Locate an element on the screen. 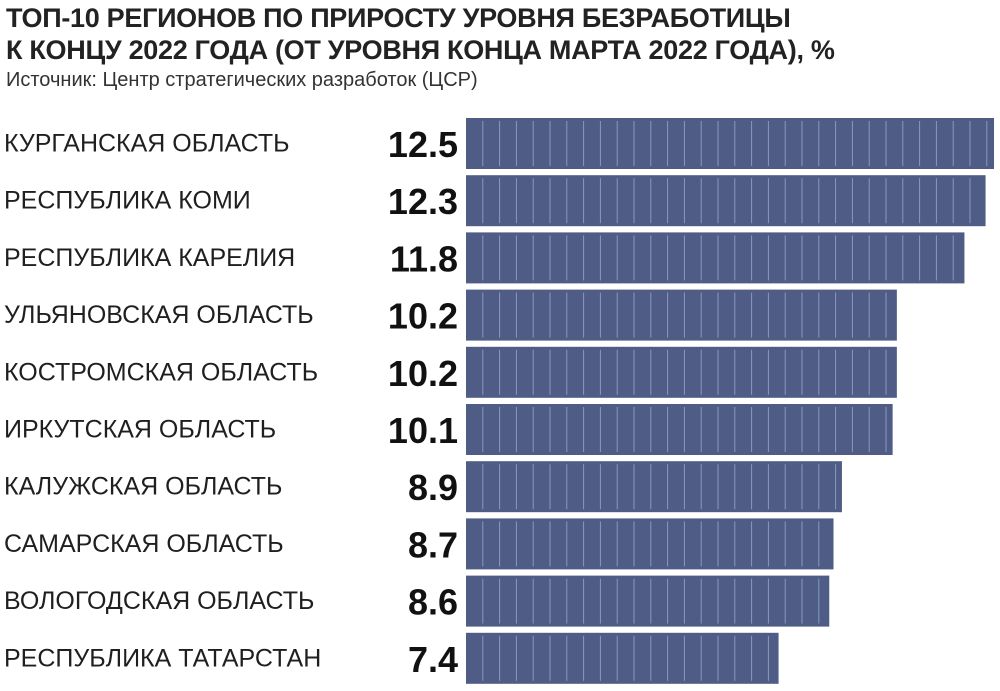  bar-row: РЕСПУБЛИКА КОМИ 12.3 is located at coordinates (495, 201).